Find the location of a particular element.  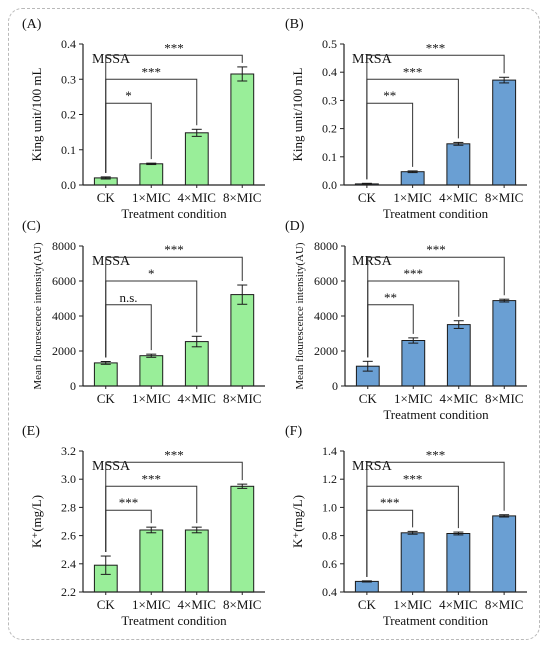

y-tick-label: 3.2 is located at coordinates (68, 451).